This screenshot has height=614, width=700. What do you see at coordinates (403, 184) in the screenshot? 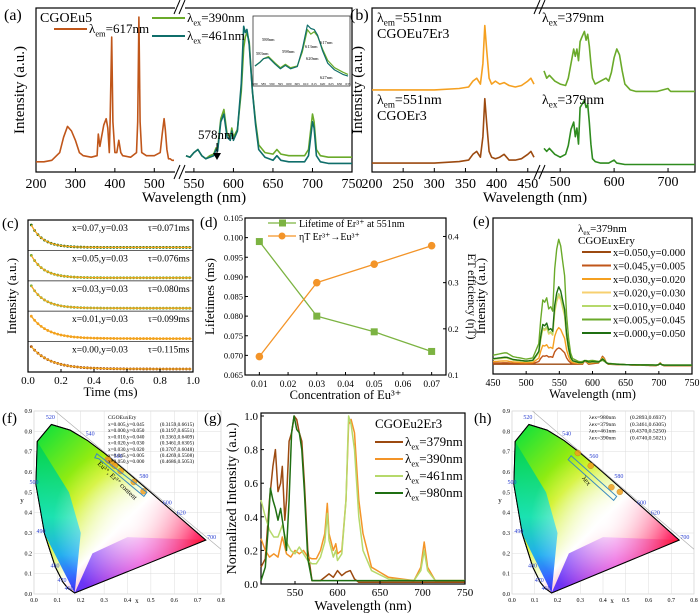
I see `x-tick-label: 250` at bounding box center [403, 184].